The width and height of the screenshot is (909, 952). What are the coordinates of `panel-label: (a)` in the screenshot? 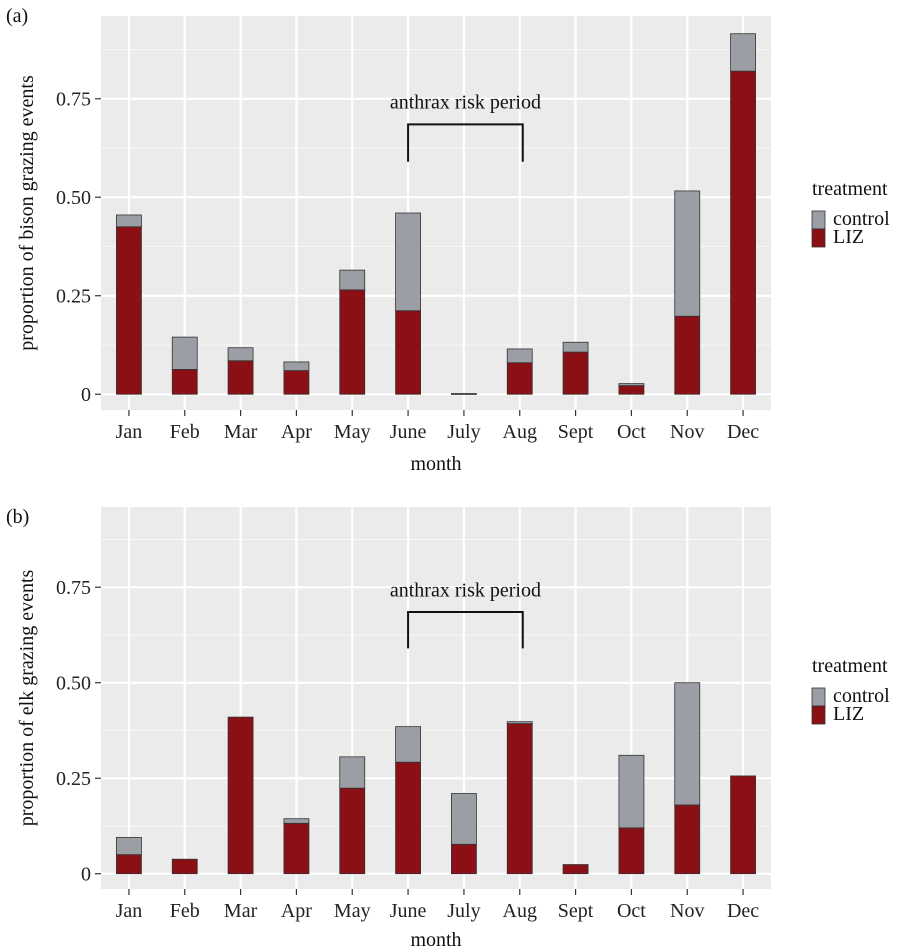 It's located at (17, 16).